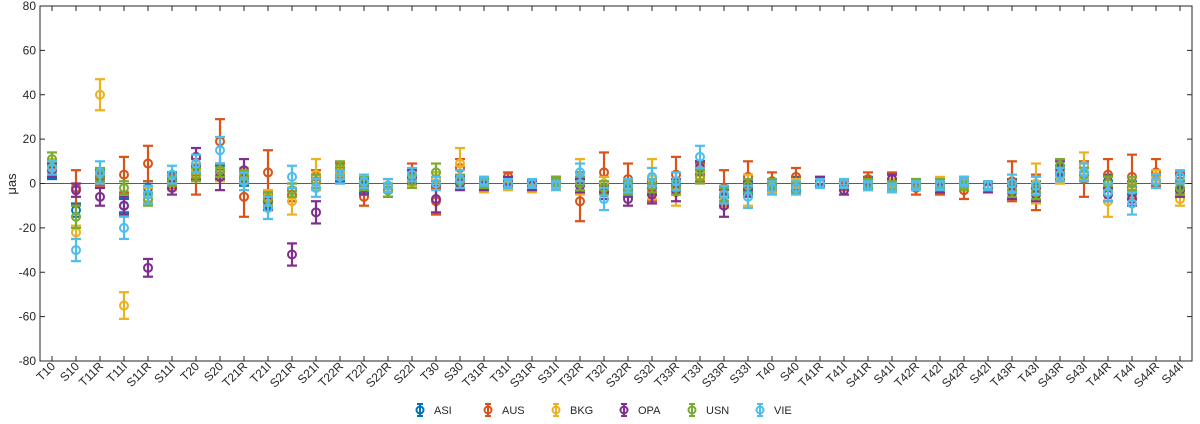  What do you see at coordinates (1146, 374) in the screenshot?
I see `x-tick-label: S44R` at bounding box center [1146, 374].